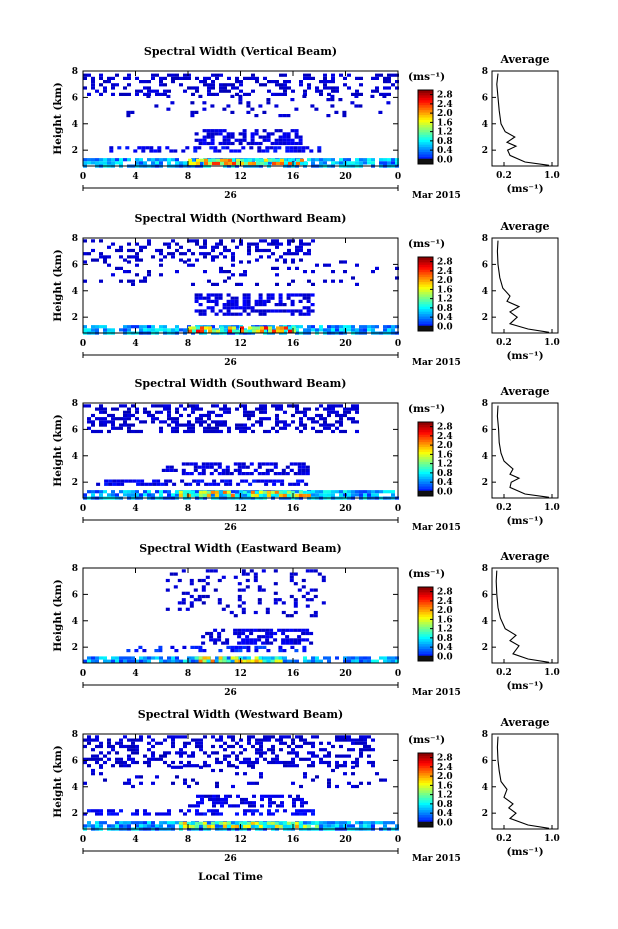 The width and height of the screenshot is (618, 929). Describe the element at coordinates (445, 777) in the screenshot. I see `colorbar-tick-label: 2.0` at that location.